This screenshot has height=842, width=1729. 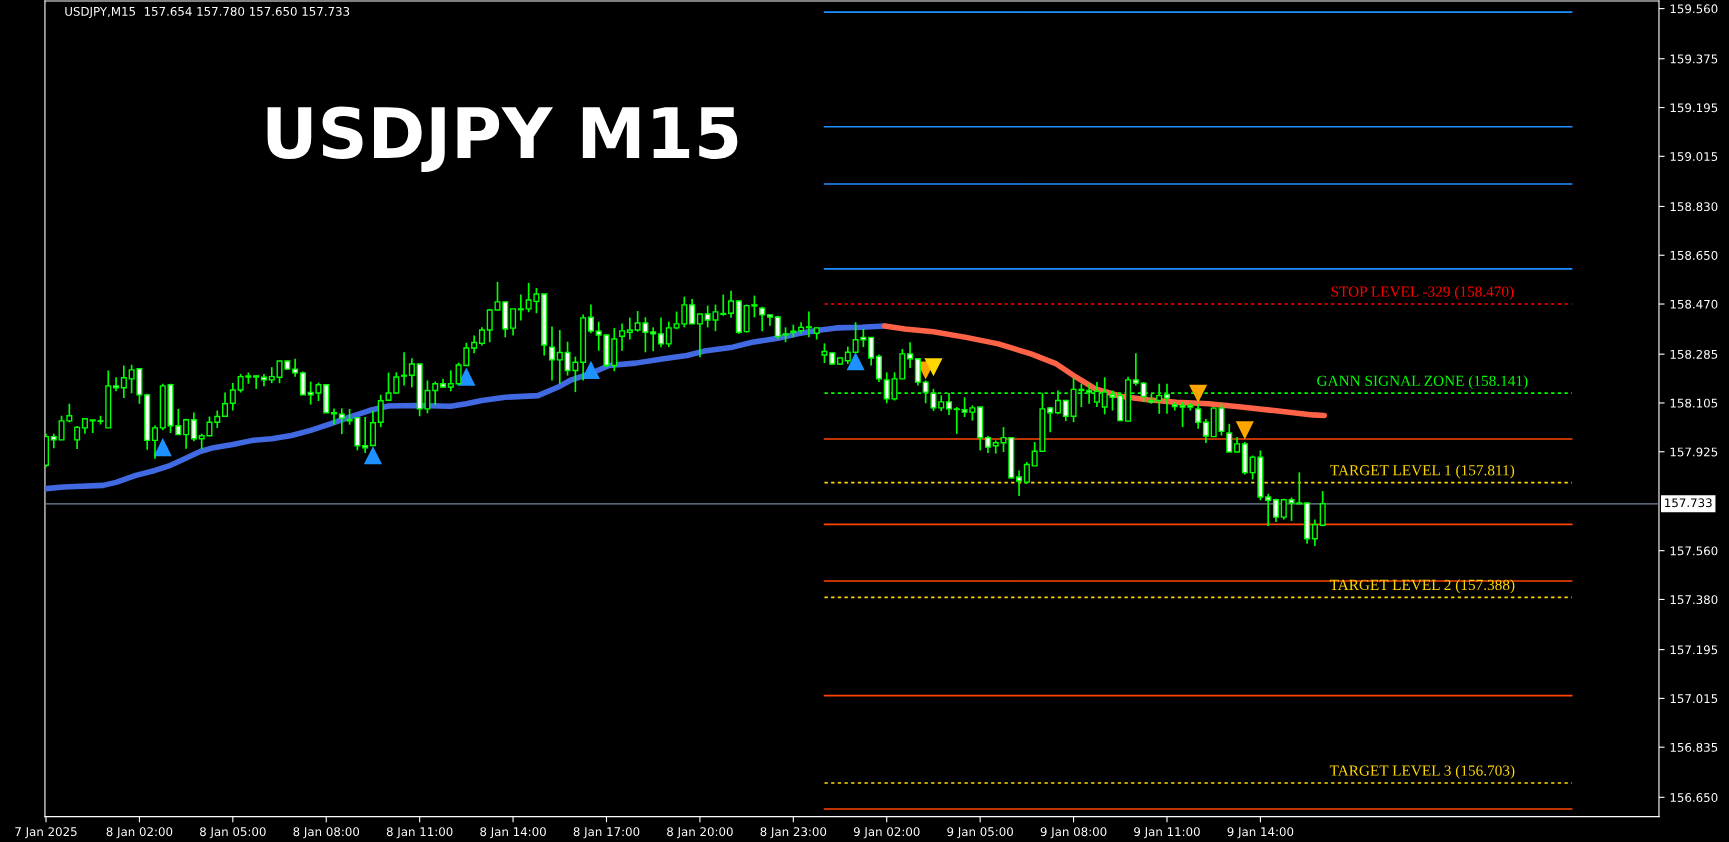 I want to click on x-tick-label: 8 Jan 02:00, so click(x=139, y=833).